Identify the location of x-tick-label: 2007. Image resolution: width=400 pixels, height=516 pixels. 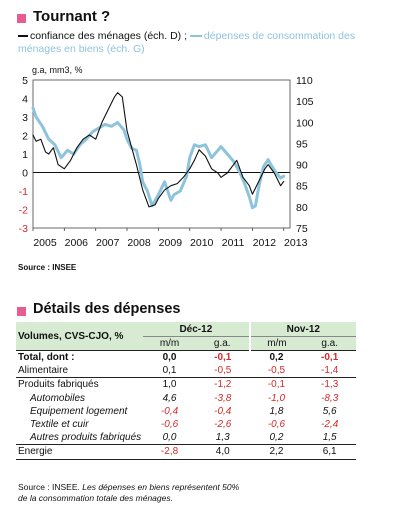
(108, 243).